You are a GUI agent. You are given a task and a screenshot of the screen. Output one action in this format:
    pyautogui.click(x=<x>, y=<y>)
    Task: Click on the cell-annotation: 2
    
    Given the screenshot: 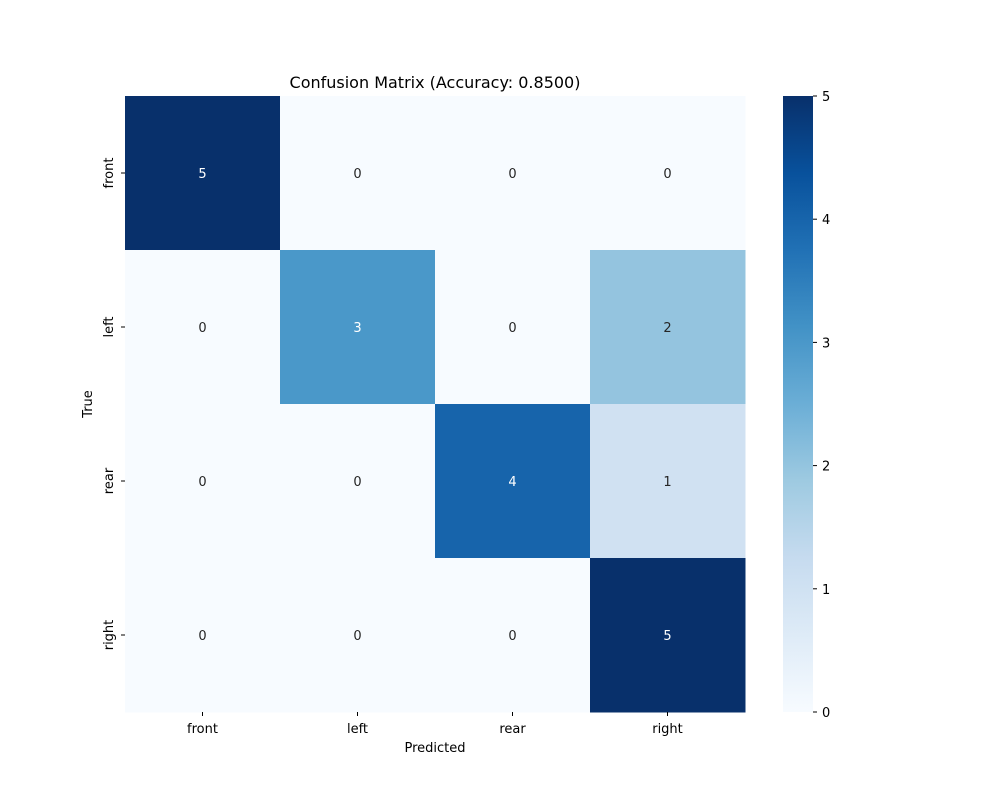 What is the action you would take?
    pyautogui.click(x=667, y=328)
    